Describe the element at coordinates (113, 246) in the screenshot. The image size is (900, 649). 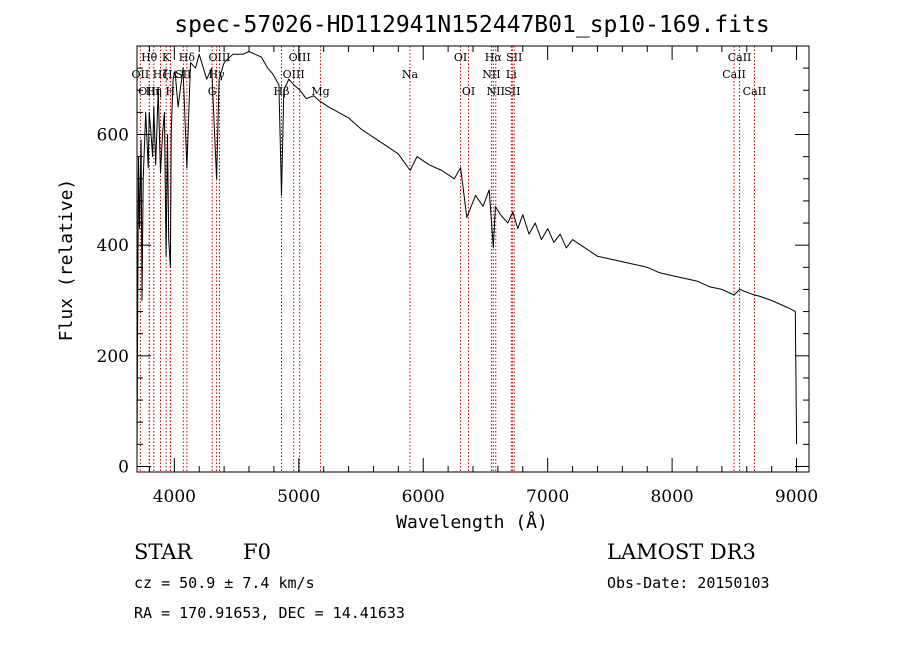
I see `y-tick-label: 400` at that location.